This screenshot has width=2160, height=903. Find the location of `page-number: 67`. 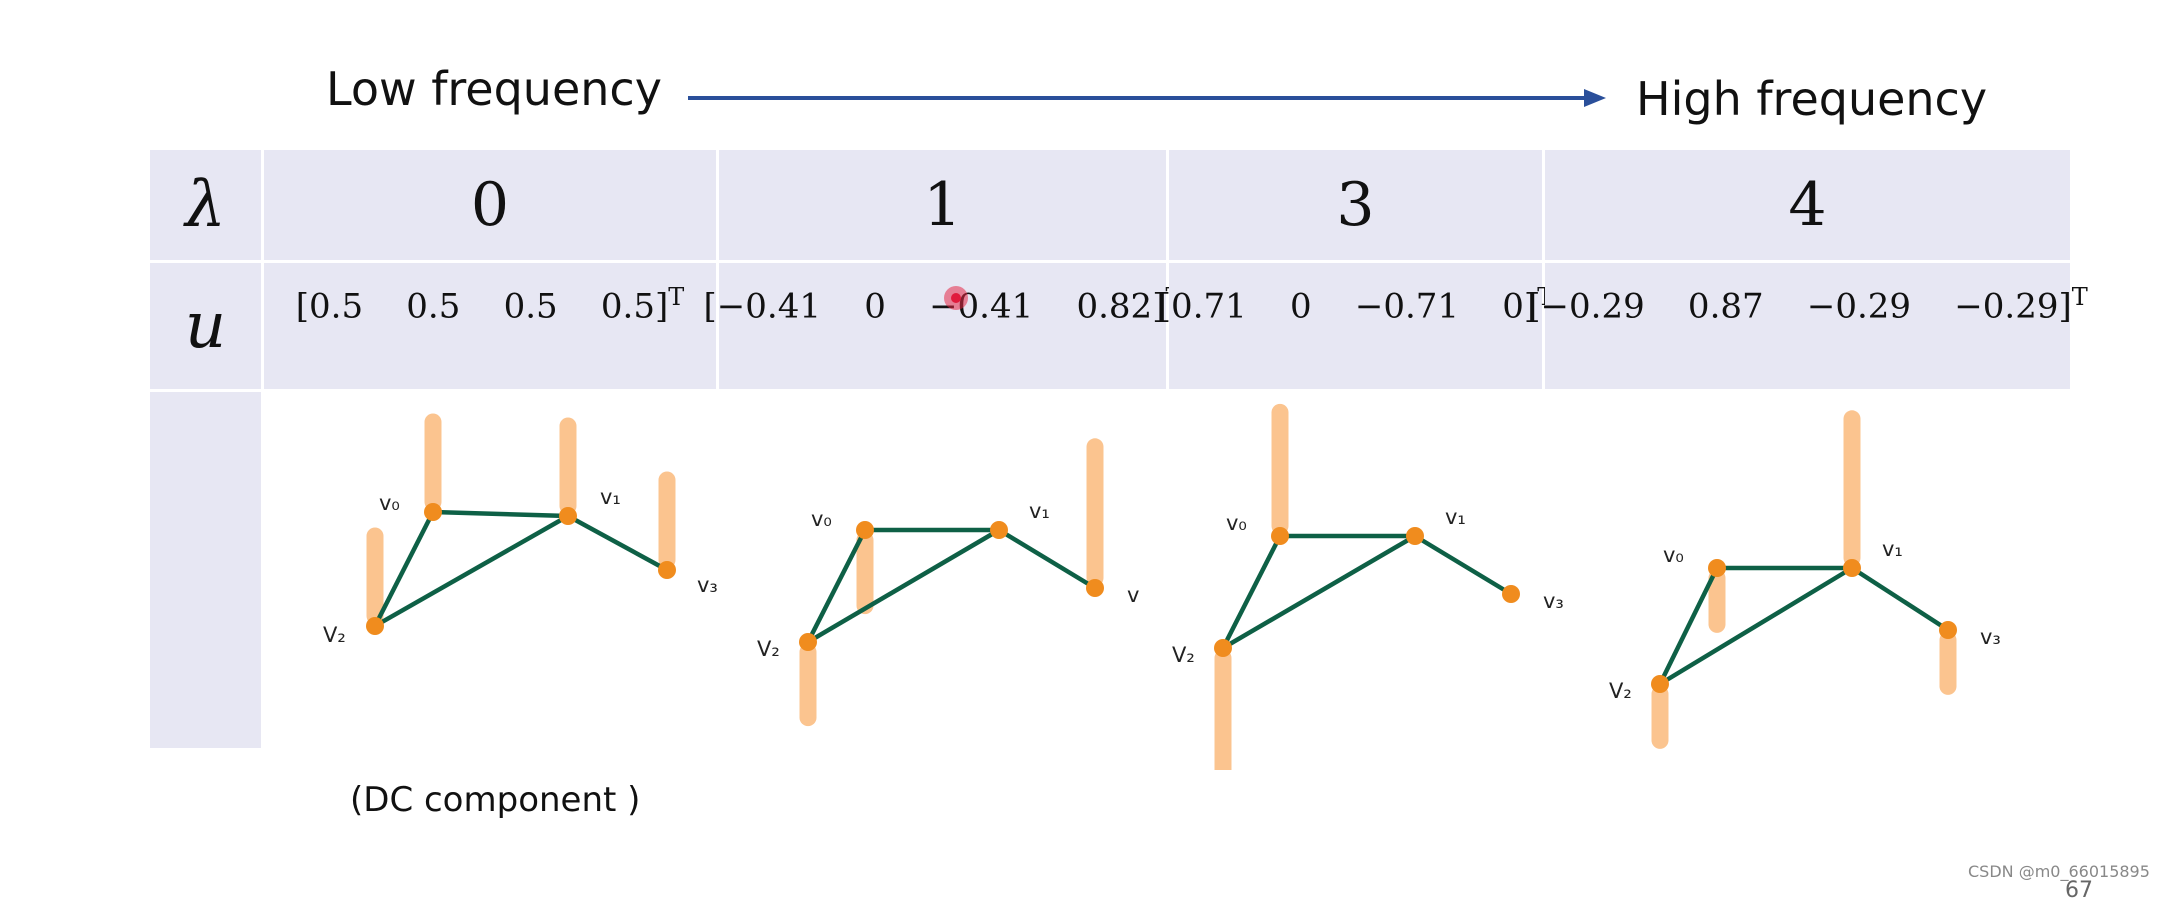

page-number: 67 is located at coordinates (2079, 890).